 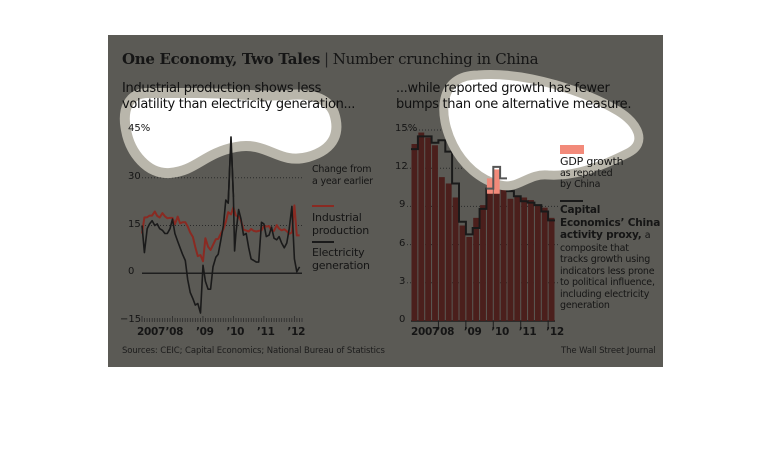 I want to click on title-subtitle: Number crunching in China, so click(x=435, y=59).